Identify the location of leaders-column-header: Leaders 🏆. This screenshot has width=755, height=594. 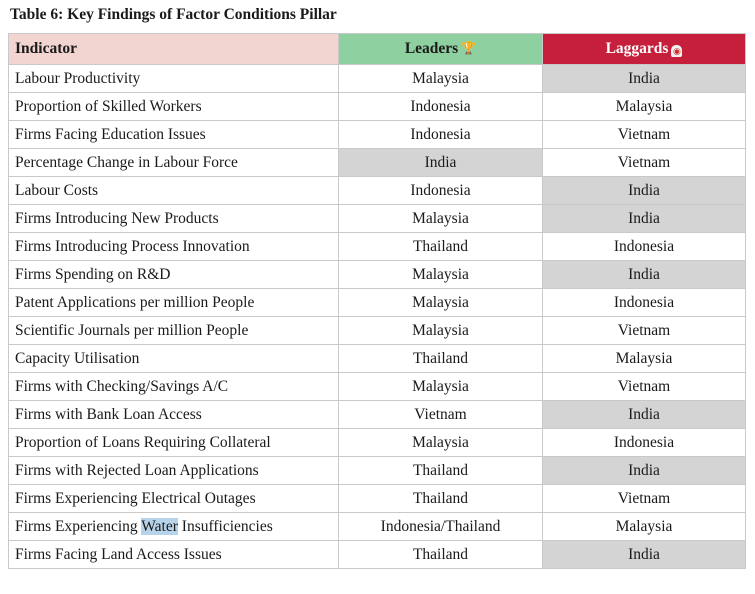
(440, 49).